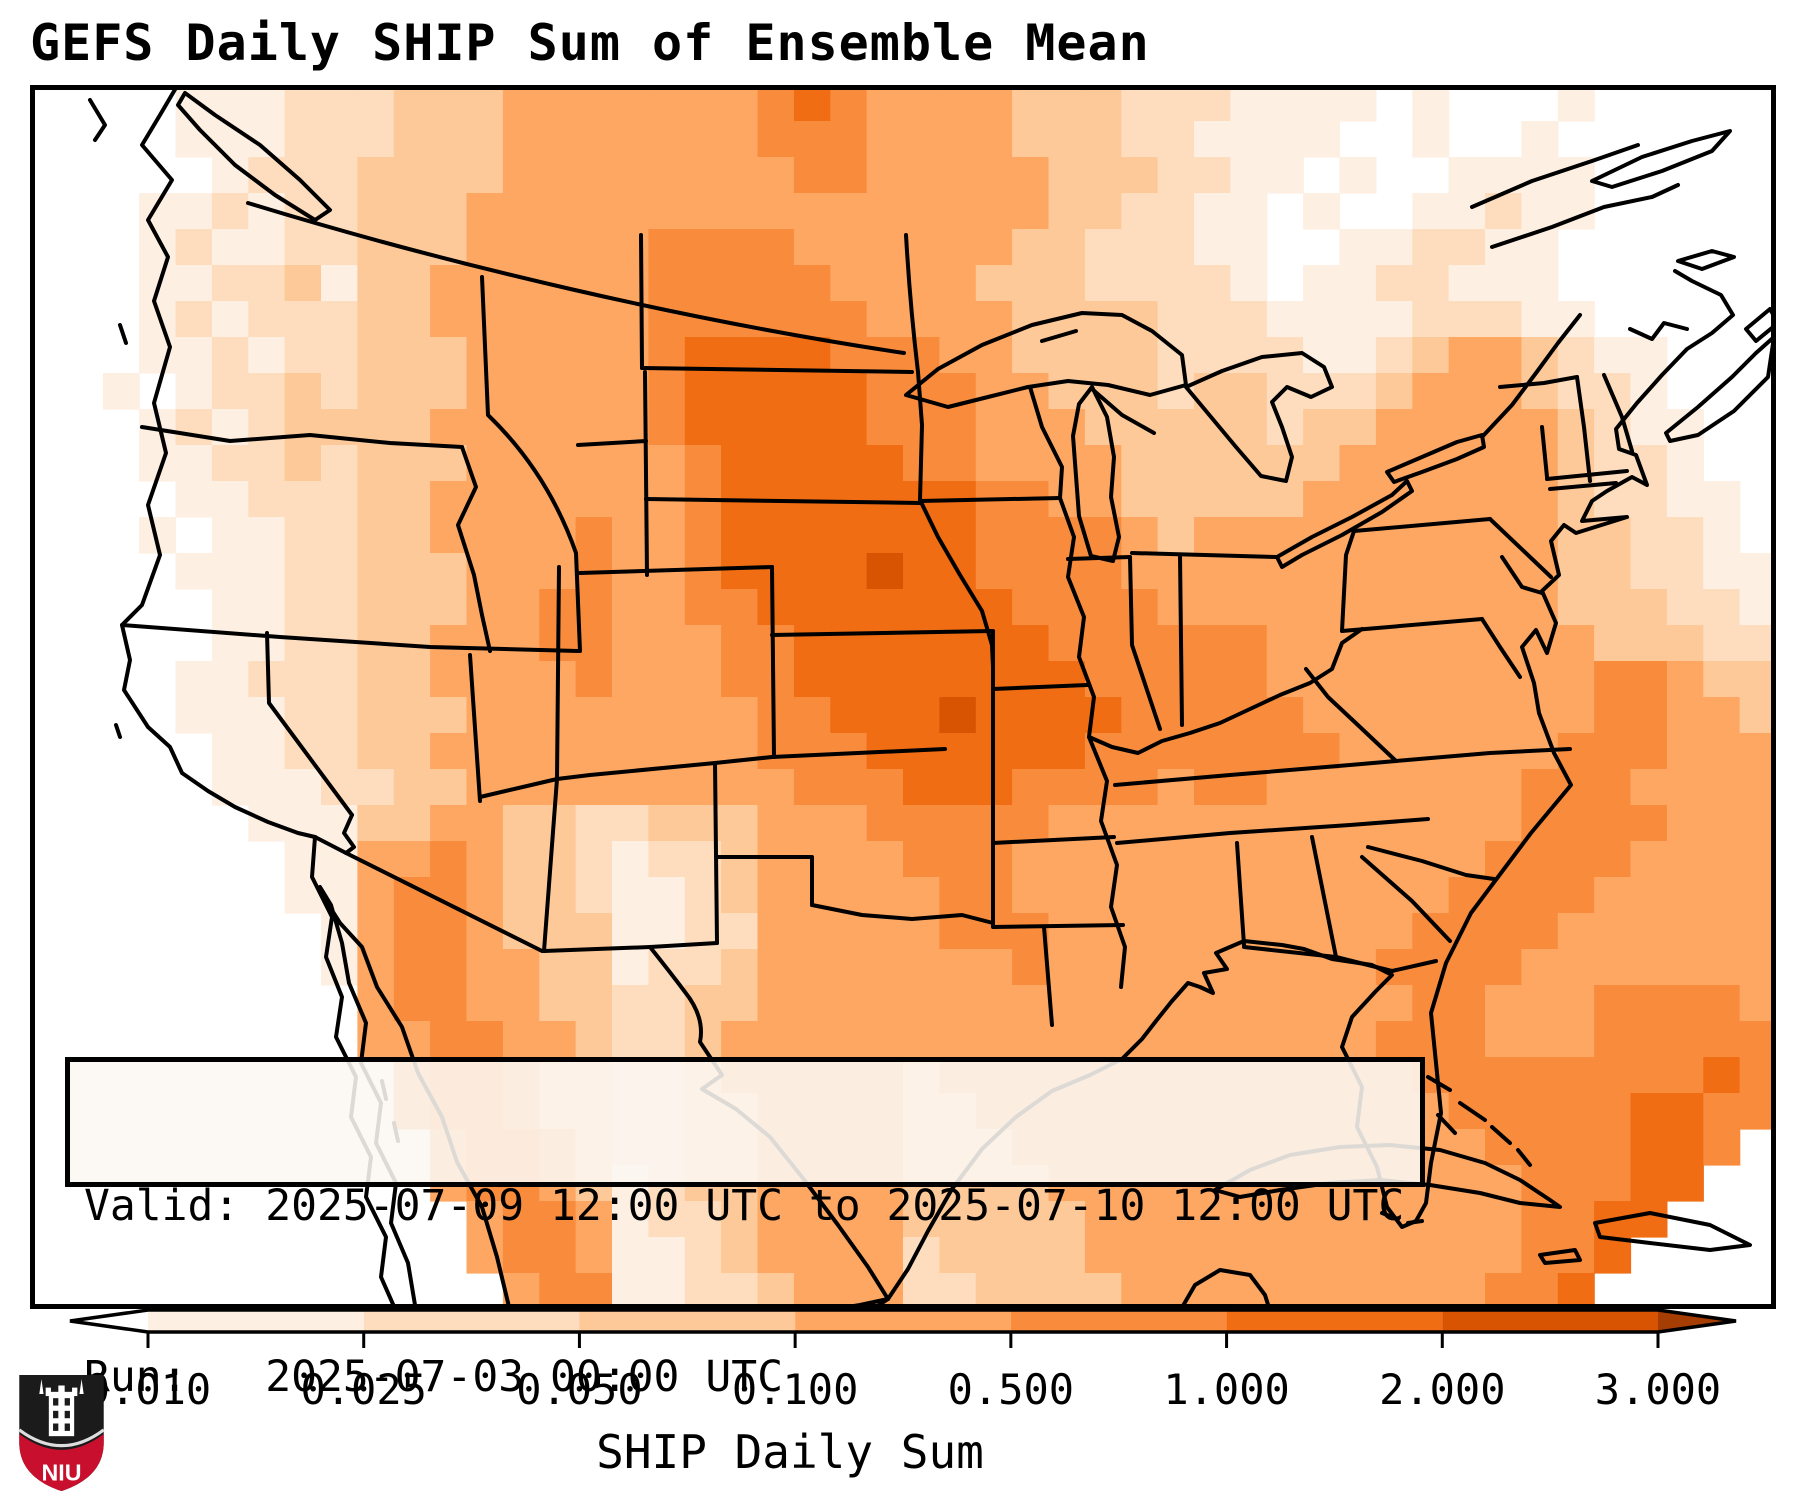 Image resolution: width=1803 pixels, height=1500 pixels. I want to click on niu-swoosh, so click(61, 1438).